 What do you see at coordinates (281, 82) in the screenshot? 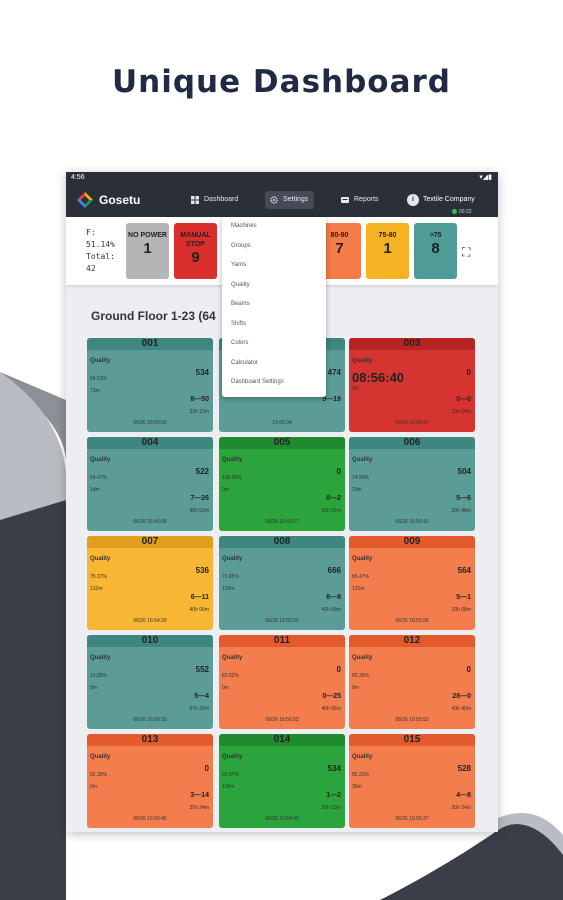
I see `page-headline: Unique Dashboard` at bounding box center [281, 82].